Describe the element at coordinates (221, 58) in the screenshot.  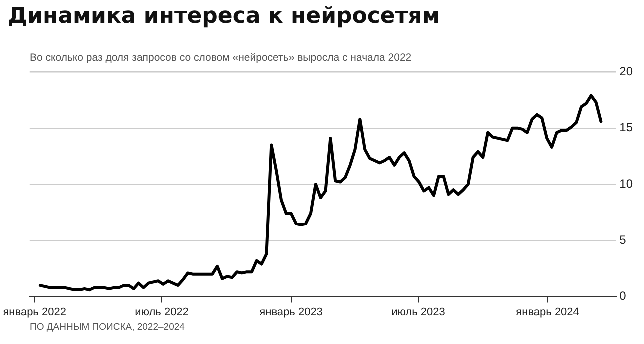
I see `chart-subtitle: Во сколько раз доля запросов со словом «нейросеть» выросла с начала 2022` at that location.